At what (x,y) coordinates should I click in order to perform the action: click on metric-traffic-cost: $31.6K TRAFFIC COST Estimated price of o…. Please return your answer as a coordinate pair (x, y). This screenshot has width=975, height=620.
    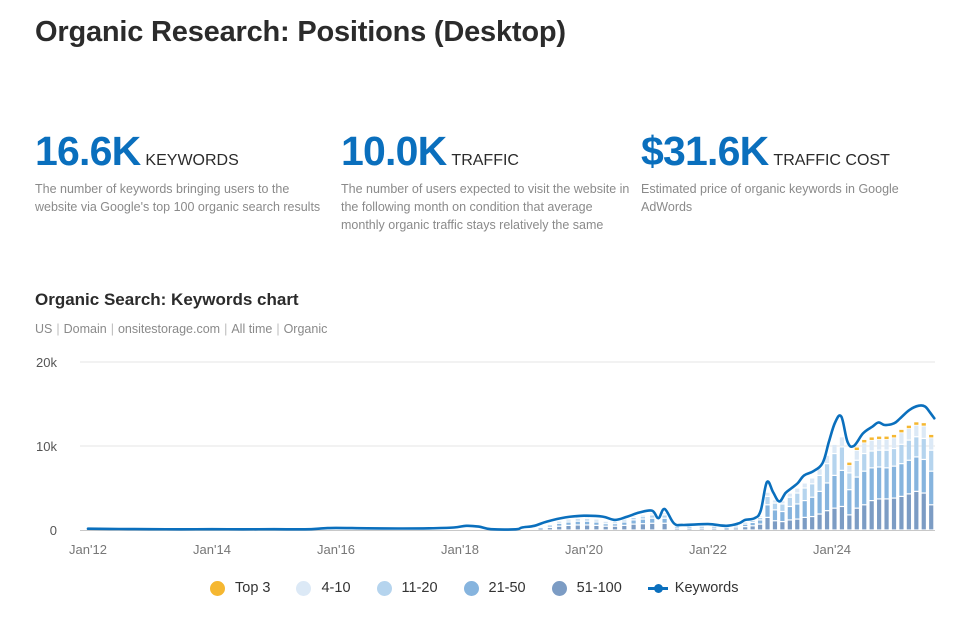
    Looking at the image, I should click on (791, 172).